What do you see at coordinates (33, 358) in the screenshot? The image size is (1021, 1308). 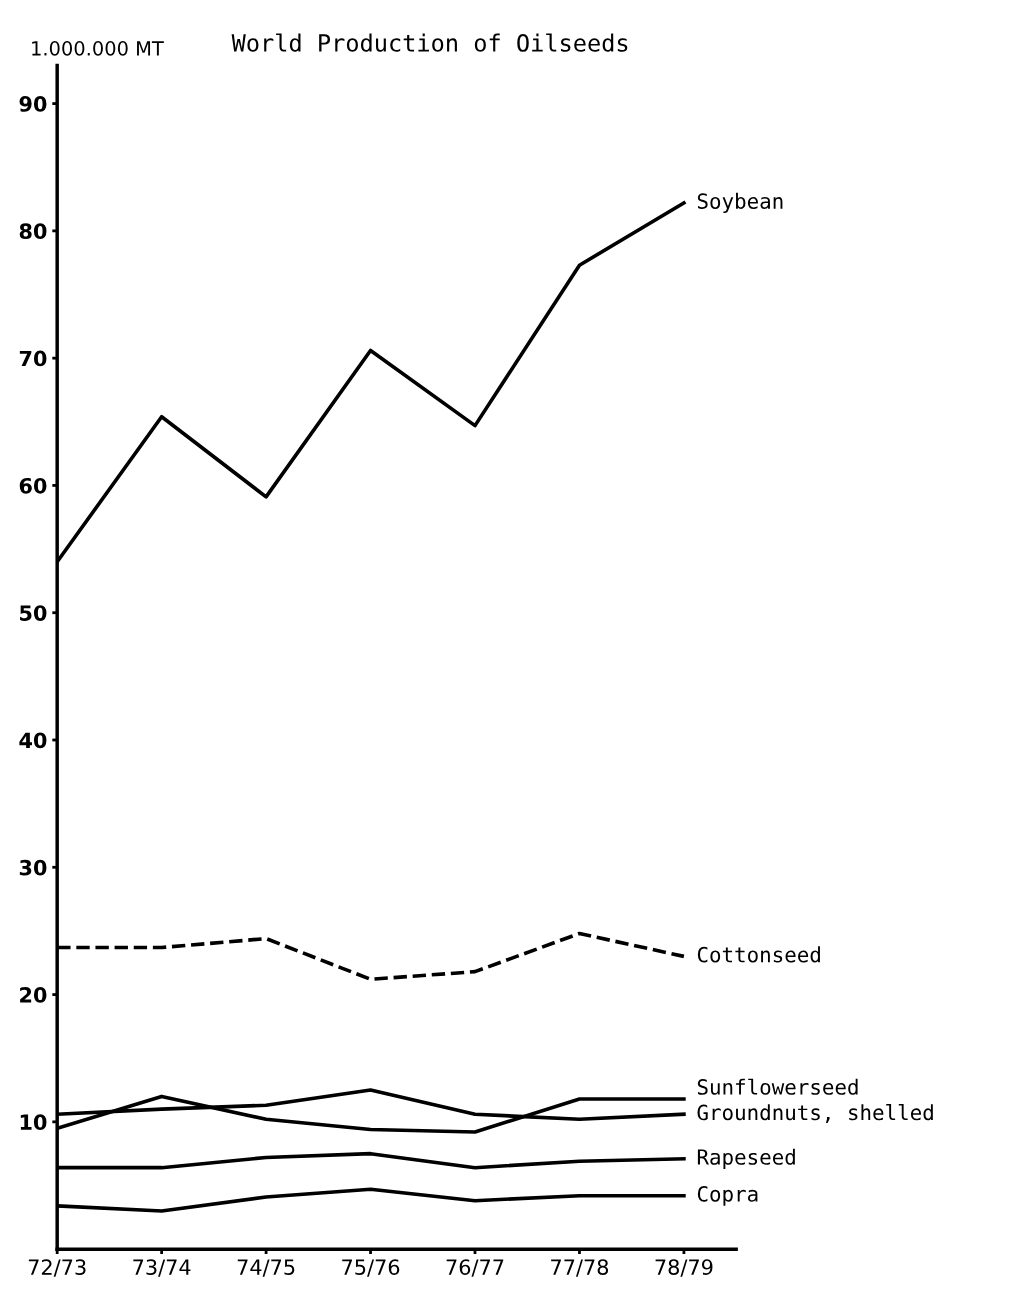 I see `y-tick-label: 70` at bounding box center [33, 358].